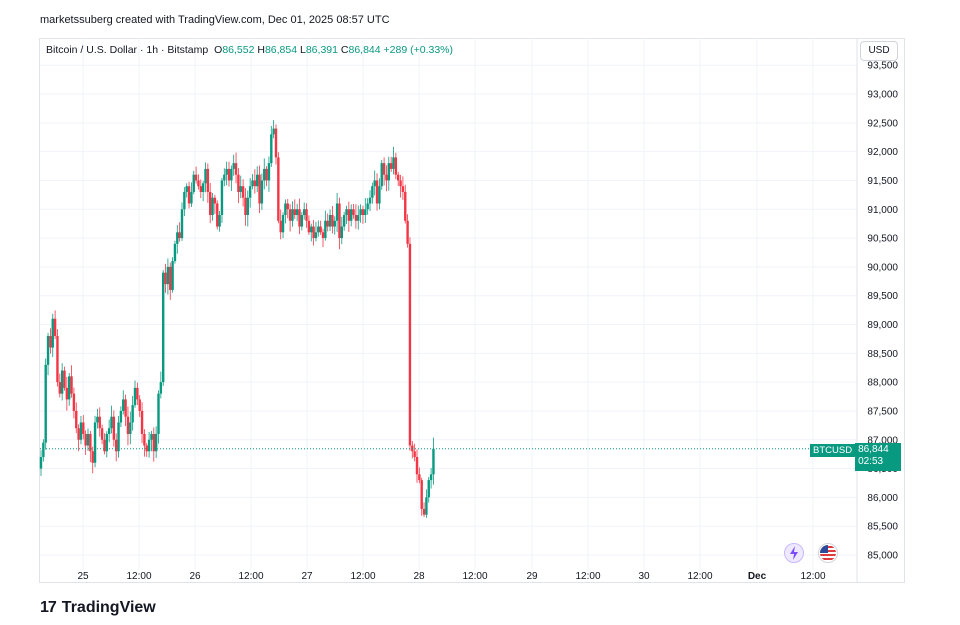 The image size is (960, 625). I want to click on high-value: 86,854, so click(281, 50).